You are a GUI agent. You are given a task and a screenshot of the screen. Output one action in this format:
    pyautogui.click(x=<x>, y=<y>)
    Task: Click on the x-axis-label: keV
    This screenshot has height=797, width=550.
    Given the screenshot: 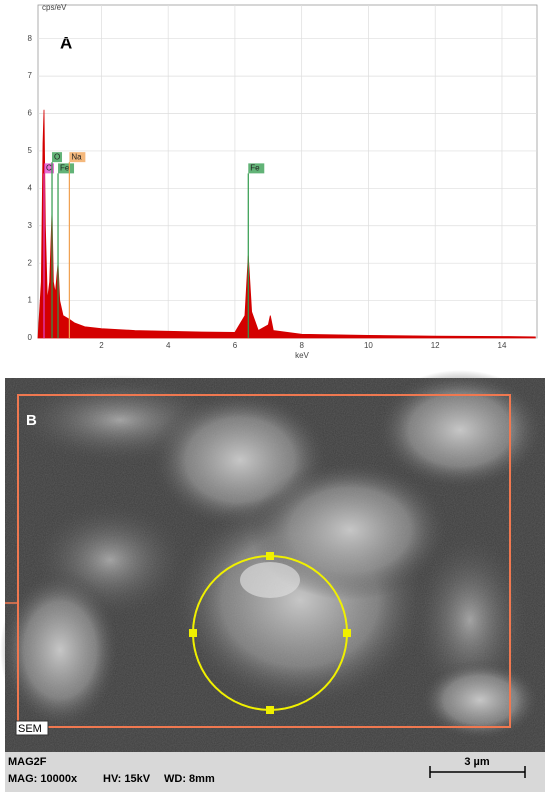 What is the action you would take?
    pyautogui.click(x=302, y=355)
    